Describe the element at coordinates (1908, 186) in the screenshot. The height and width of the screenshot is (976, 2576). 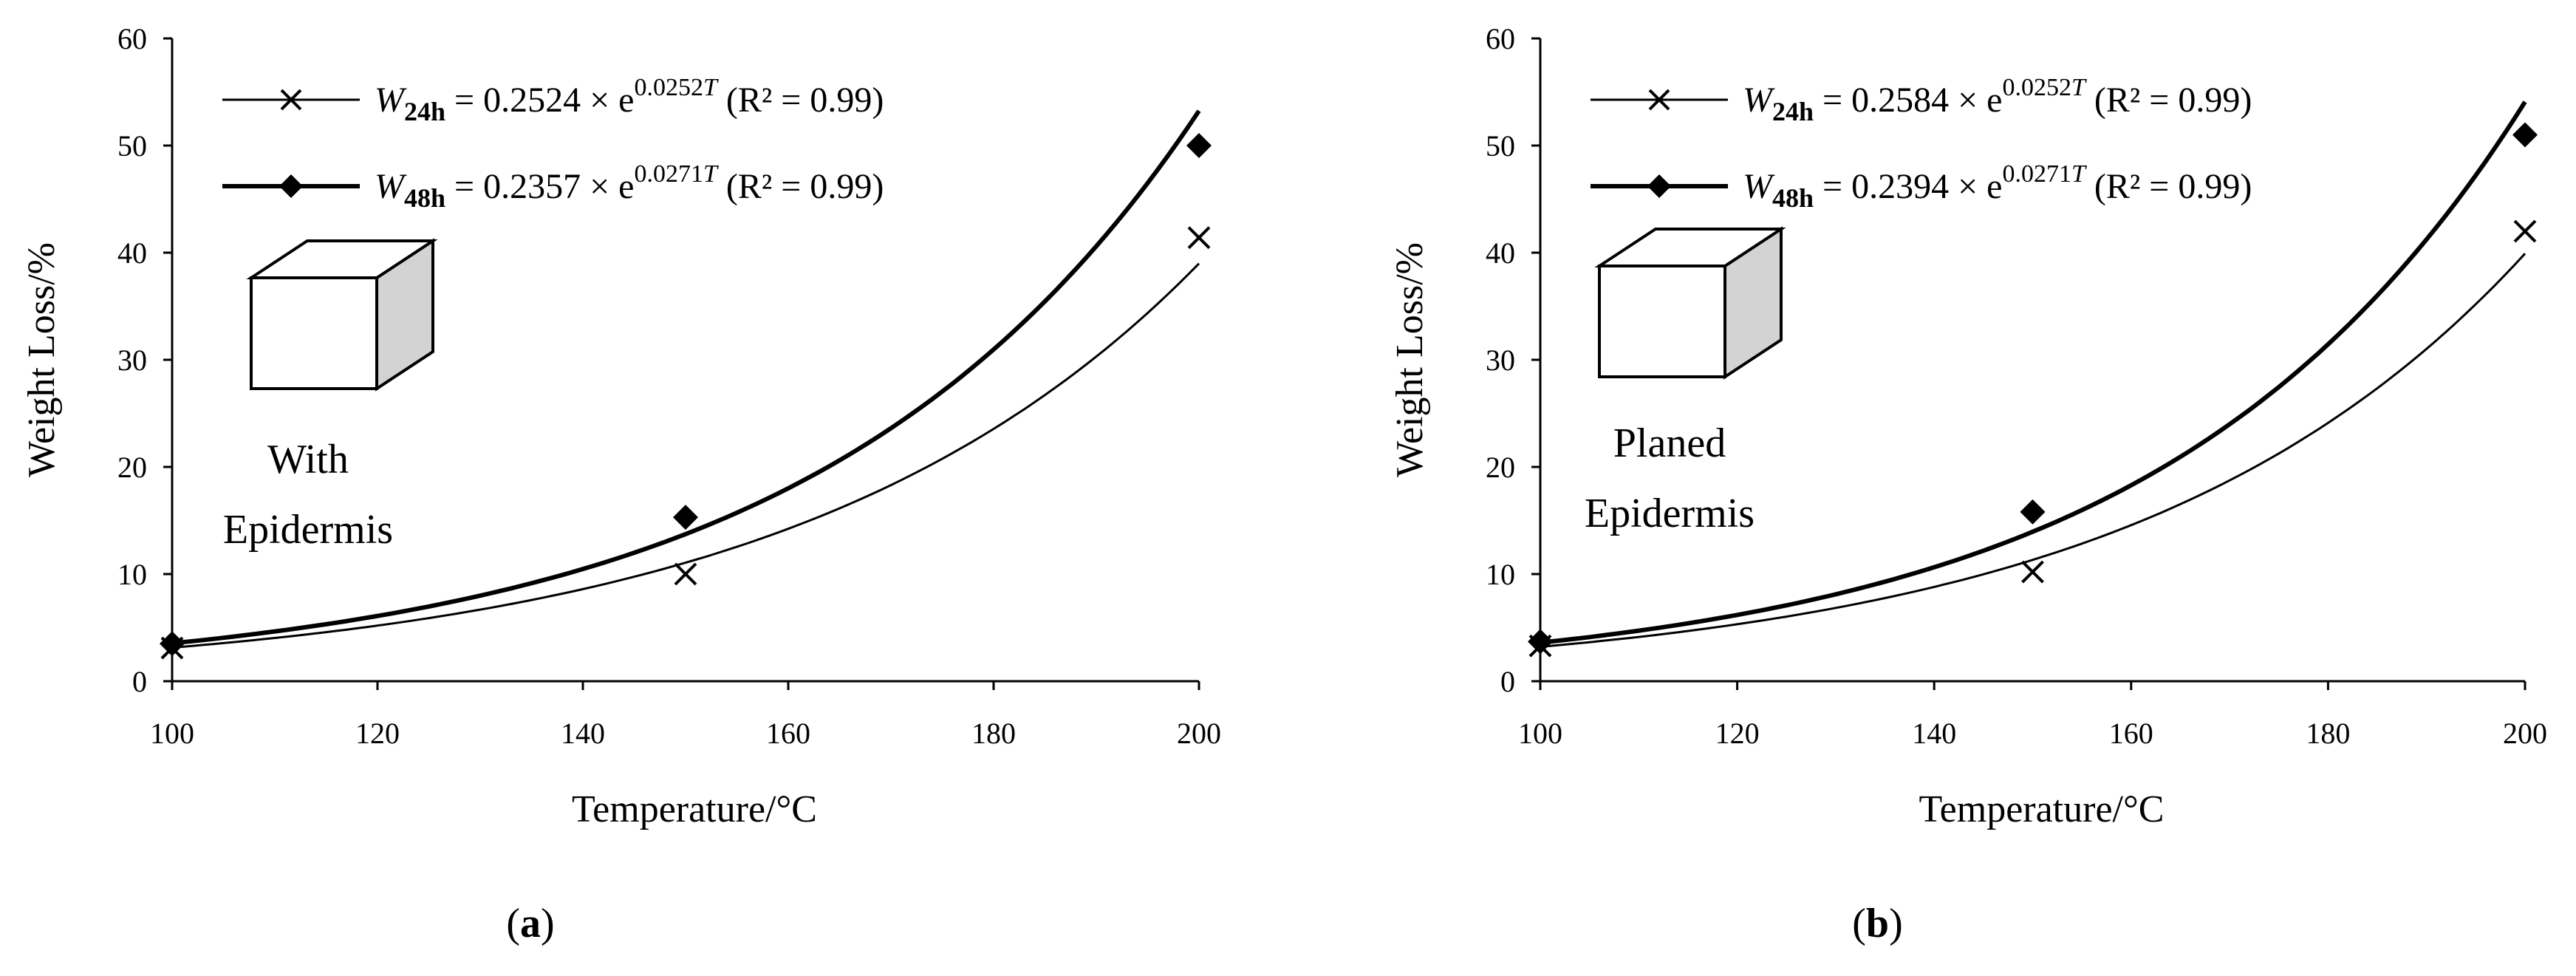
I see `legend-equation-body: = 0.2394 × e` at that location.